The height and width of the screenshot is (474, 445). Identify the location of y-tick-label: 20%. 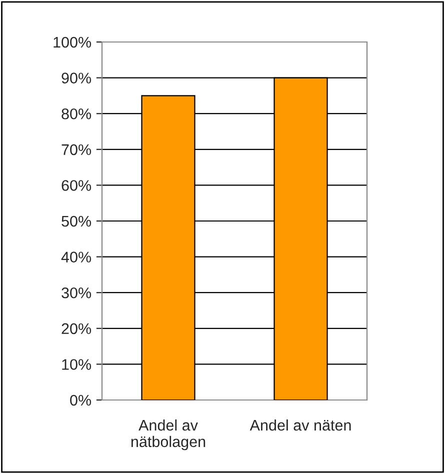
(77, 328).